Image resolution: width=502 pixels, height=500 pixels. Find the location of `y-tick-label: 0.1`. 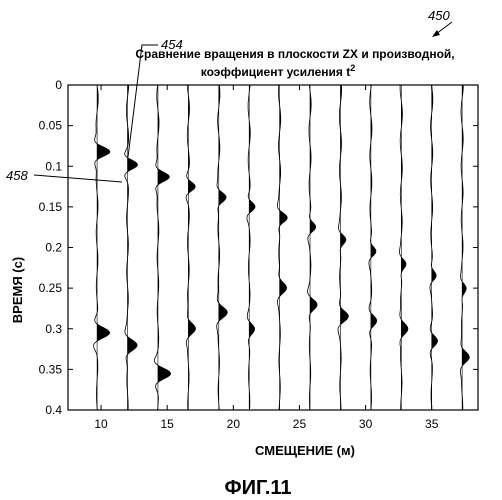

y-tick-label: 0.1 is located at coordinates (53, 166).